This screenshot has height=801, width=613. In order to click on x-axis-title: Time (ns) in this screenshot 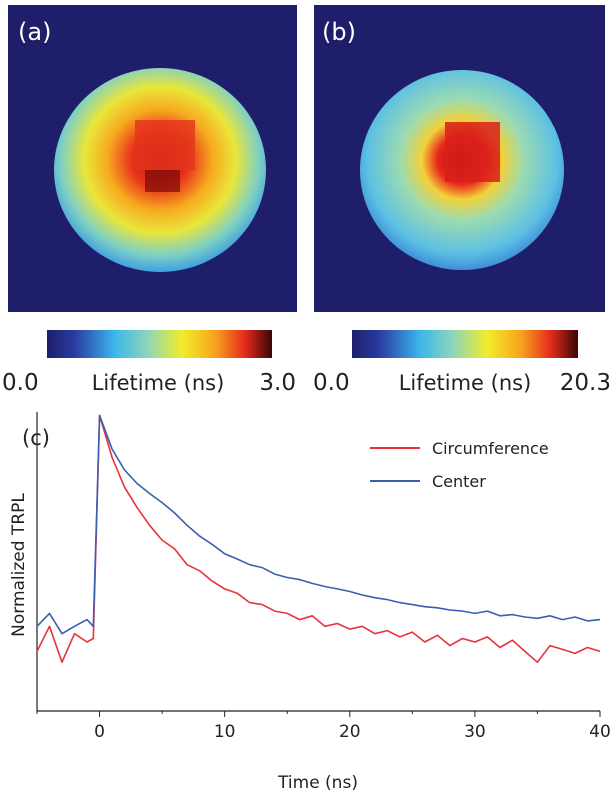, I will do `click(317, 783)`.